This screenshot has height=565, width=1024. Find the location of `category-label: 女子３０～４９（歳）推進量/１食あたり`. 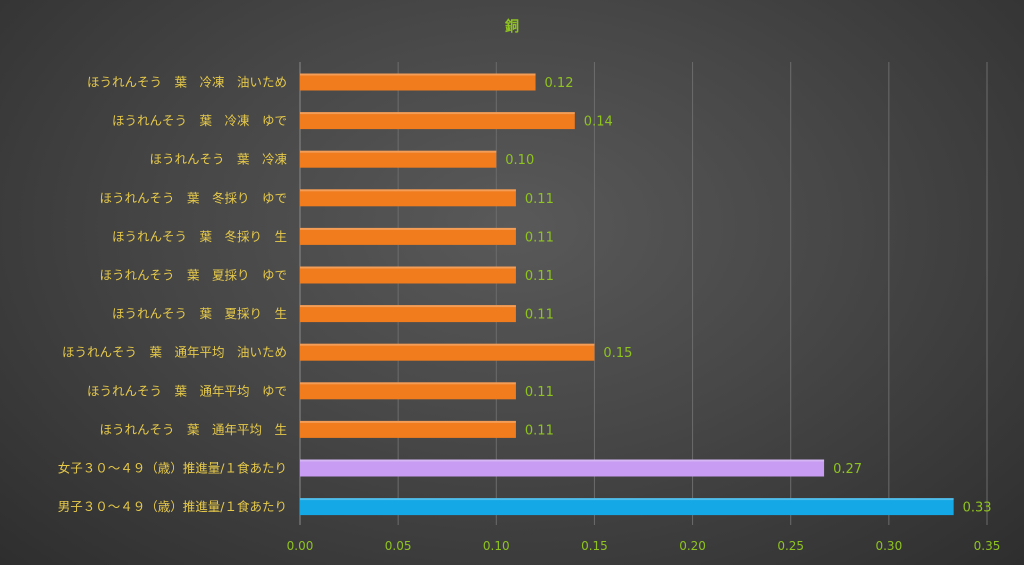

category-label: 女子３０～４９（歳）推進量/１食あたり is located at coordinates (172, 468).